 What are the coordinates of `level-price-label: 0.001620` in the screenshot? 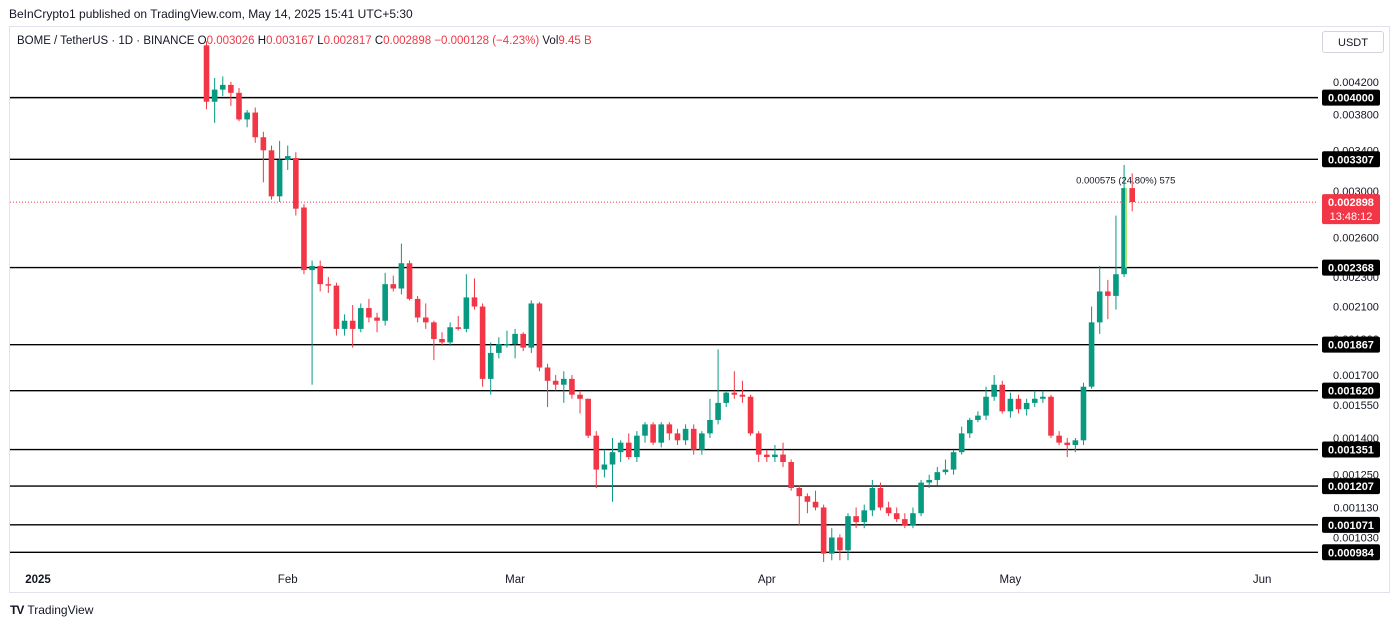 It's located at (1351, 392).